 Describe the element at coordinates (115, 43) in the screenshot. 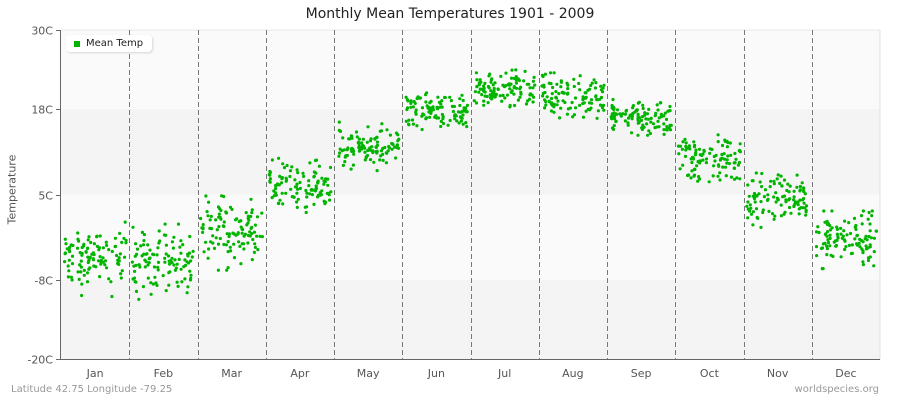

I see `legend-label: Mean Temp` at that location.